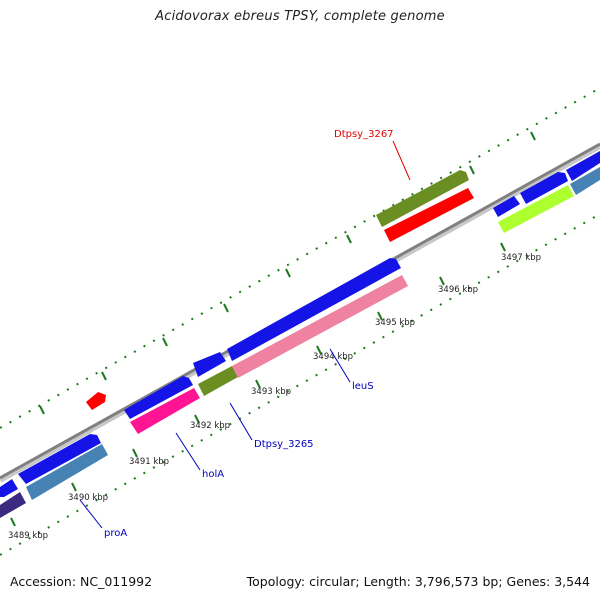 This screenshot has width=600, height=600. Describe the element at coordinates (458, 290) in the screenshot. I see `tick-label: 3496 kbp` at that location.